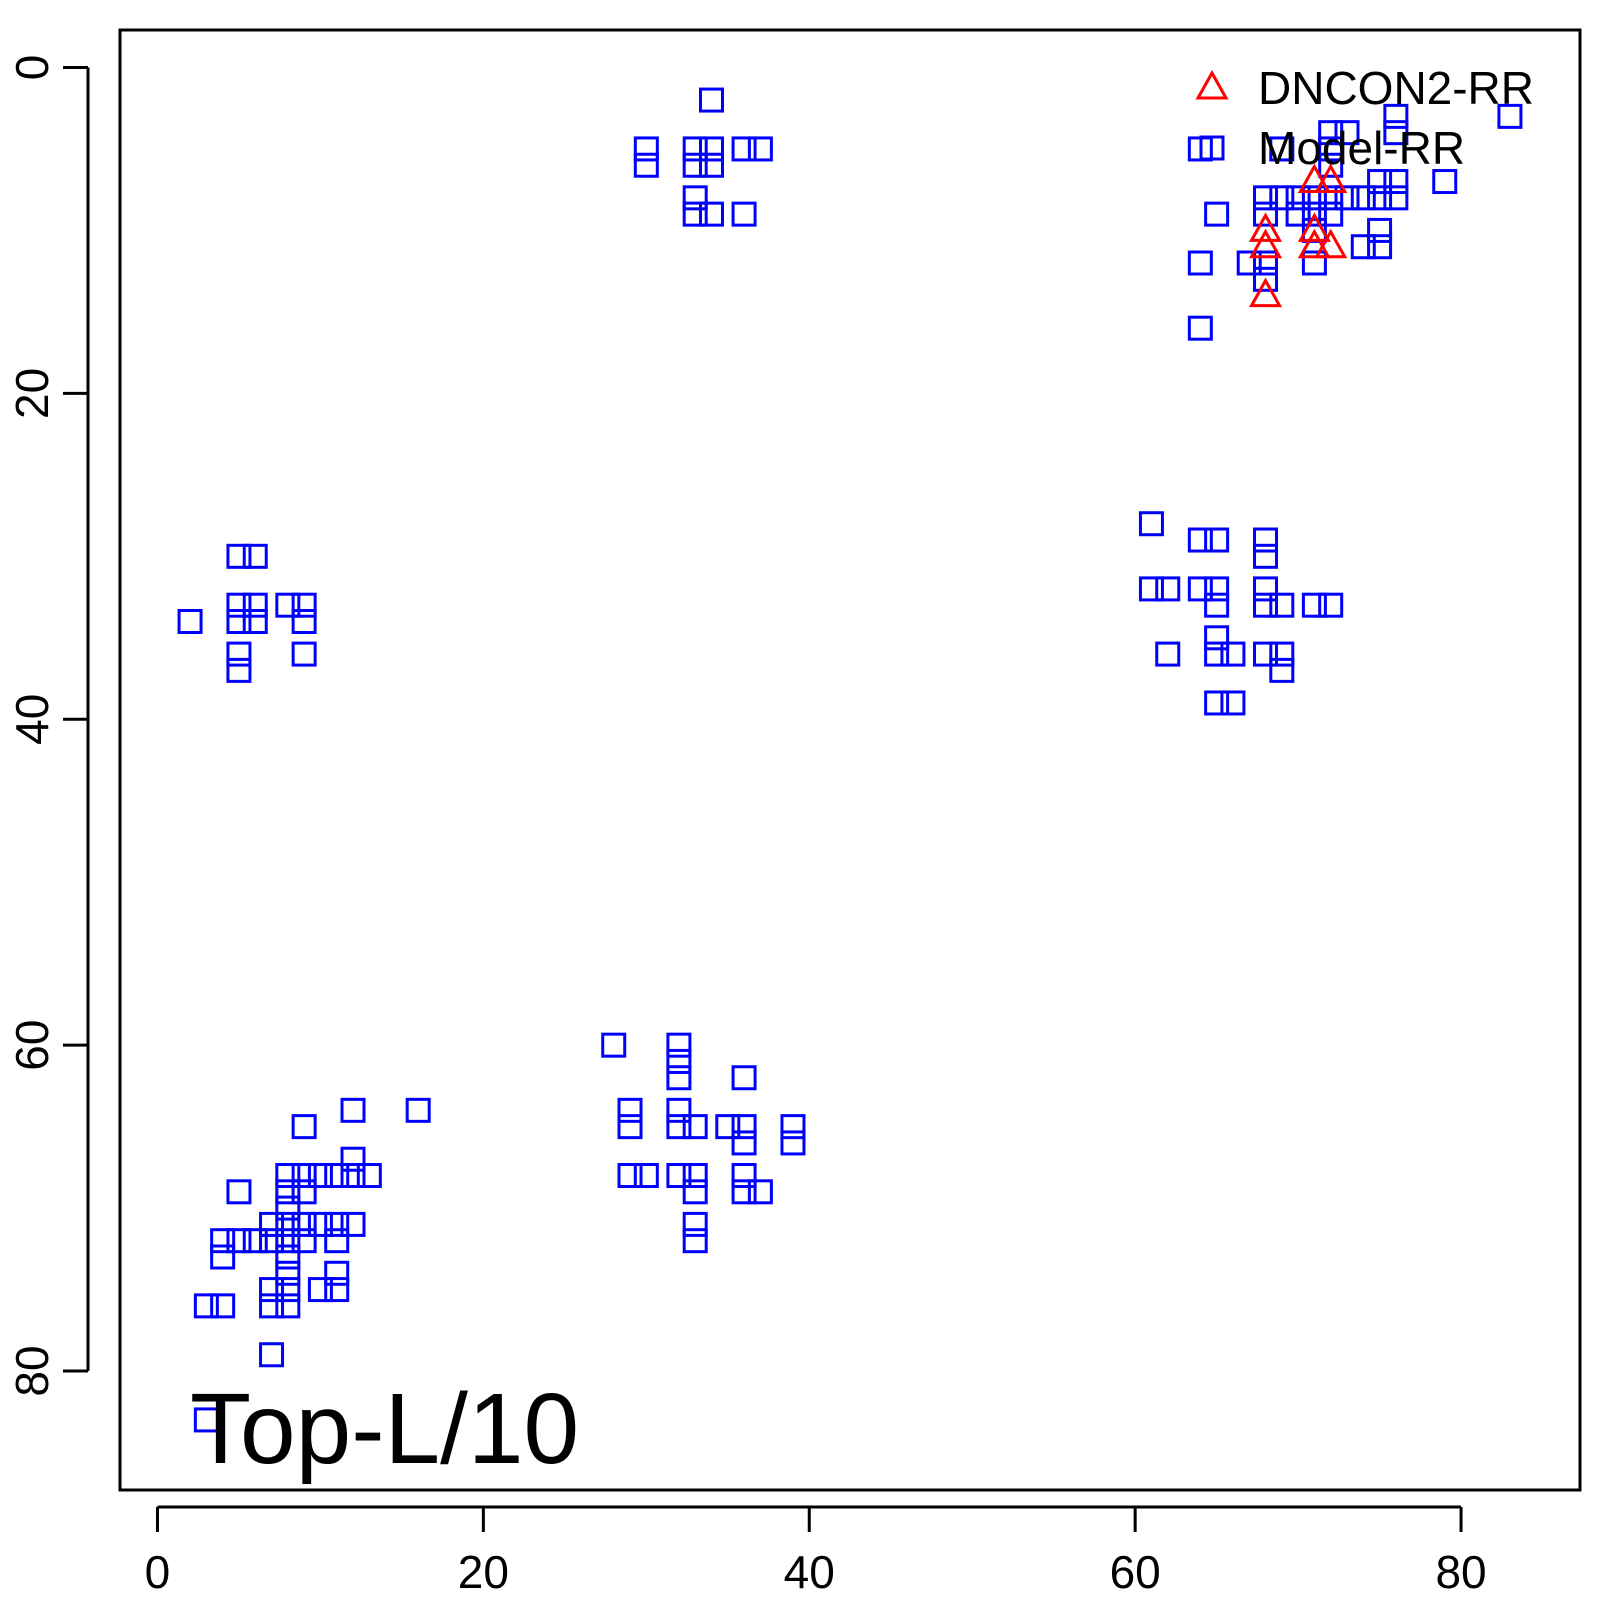 This screenshot has width=1600, height=1600. I want to click on legend: DNCON2-RR Model-RR, so click(1364, 118).